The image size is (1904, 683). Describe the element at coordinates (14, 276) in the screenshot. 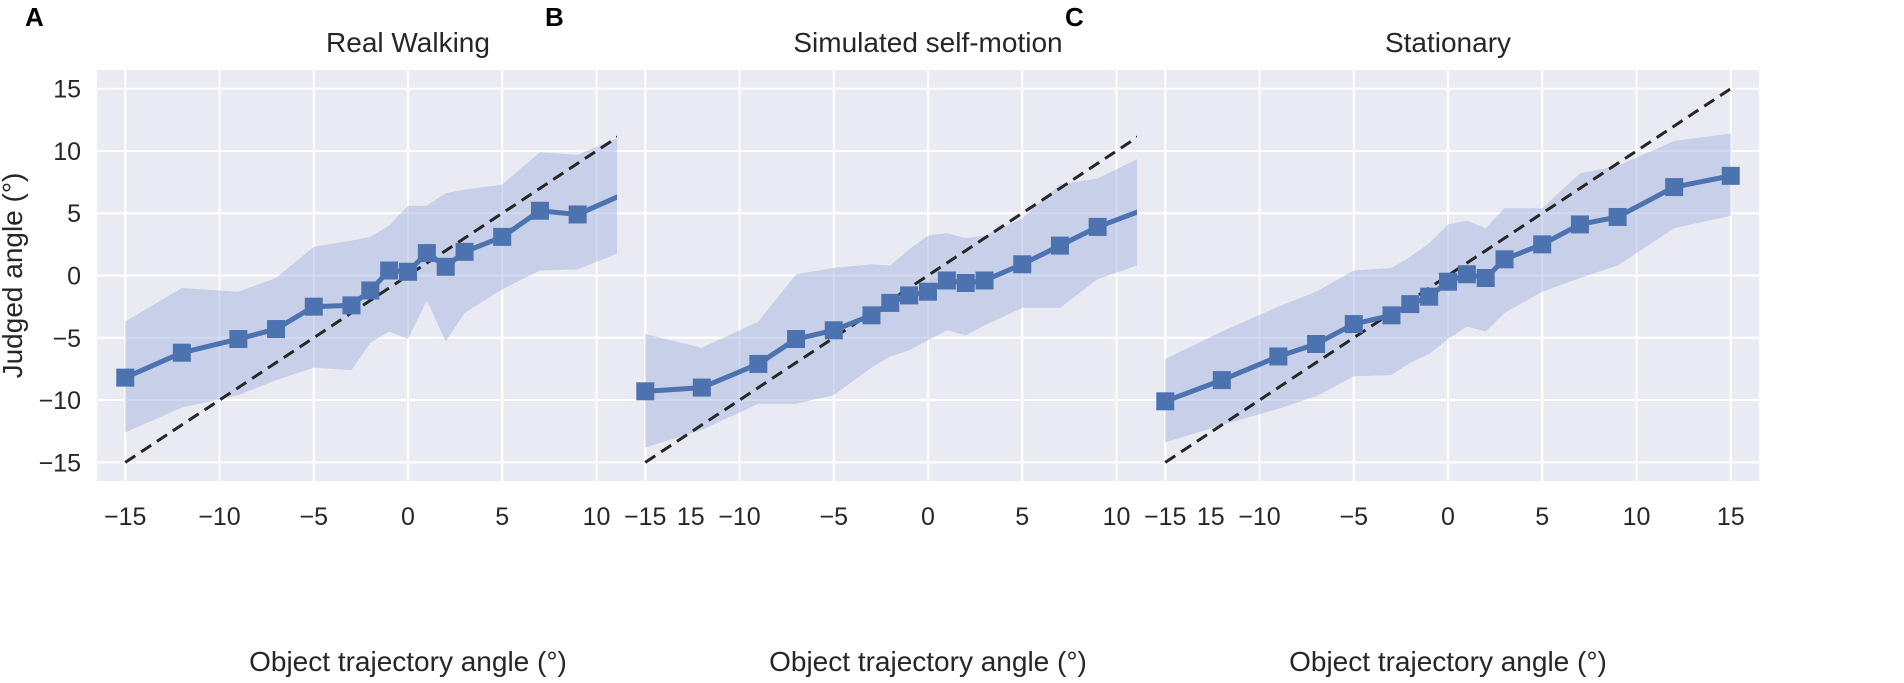

I see `y-axis-label: Judged angle (°)` at that location.